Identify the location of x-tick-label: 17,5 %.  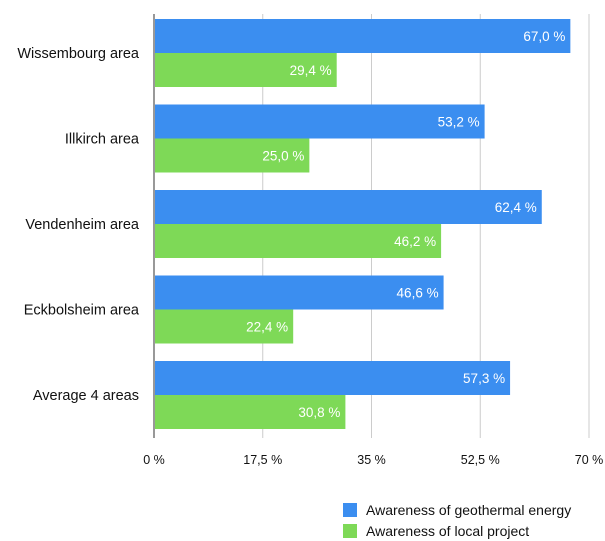
(262, 460).